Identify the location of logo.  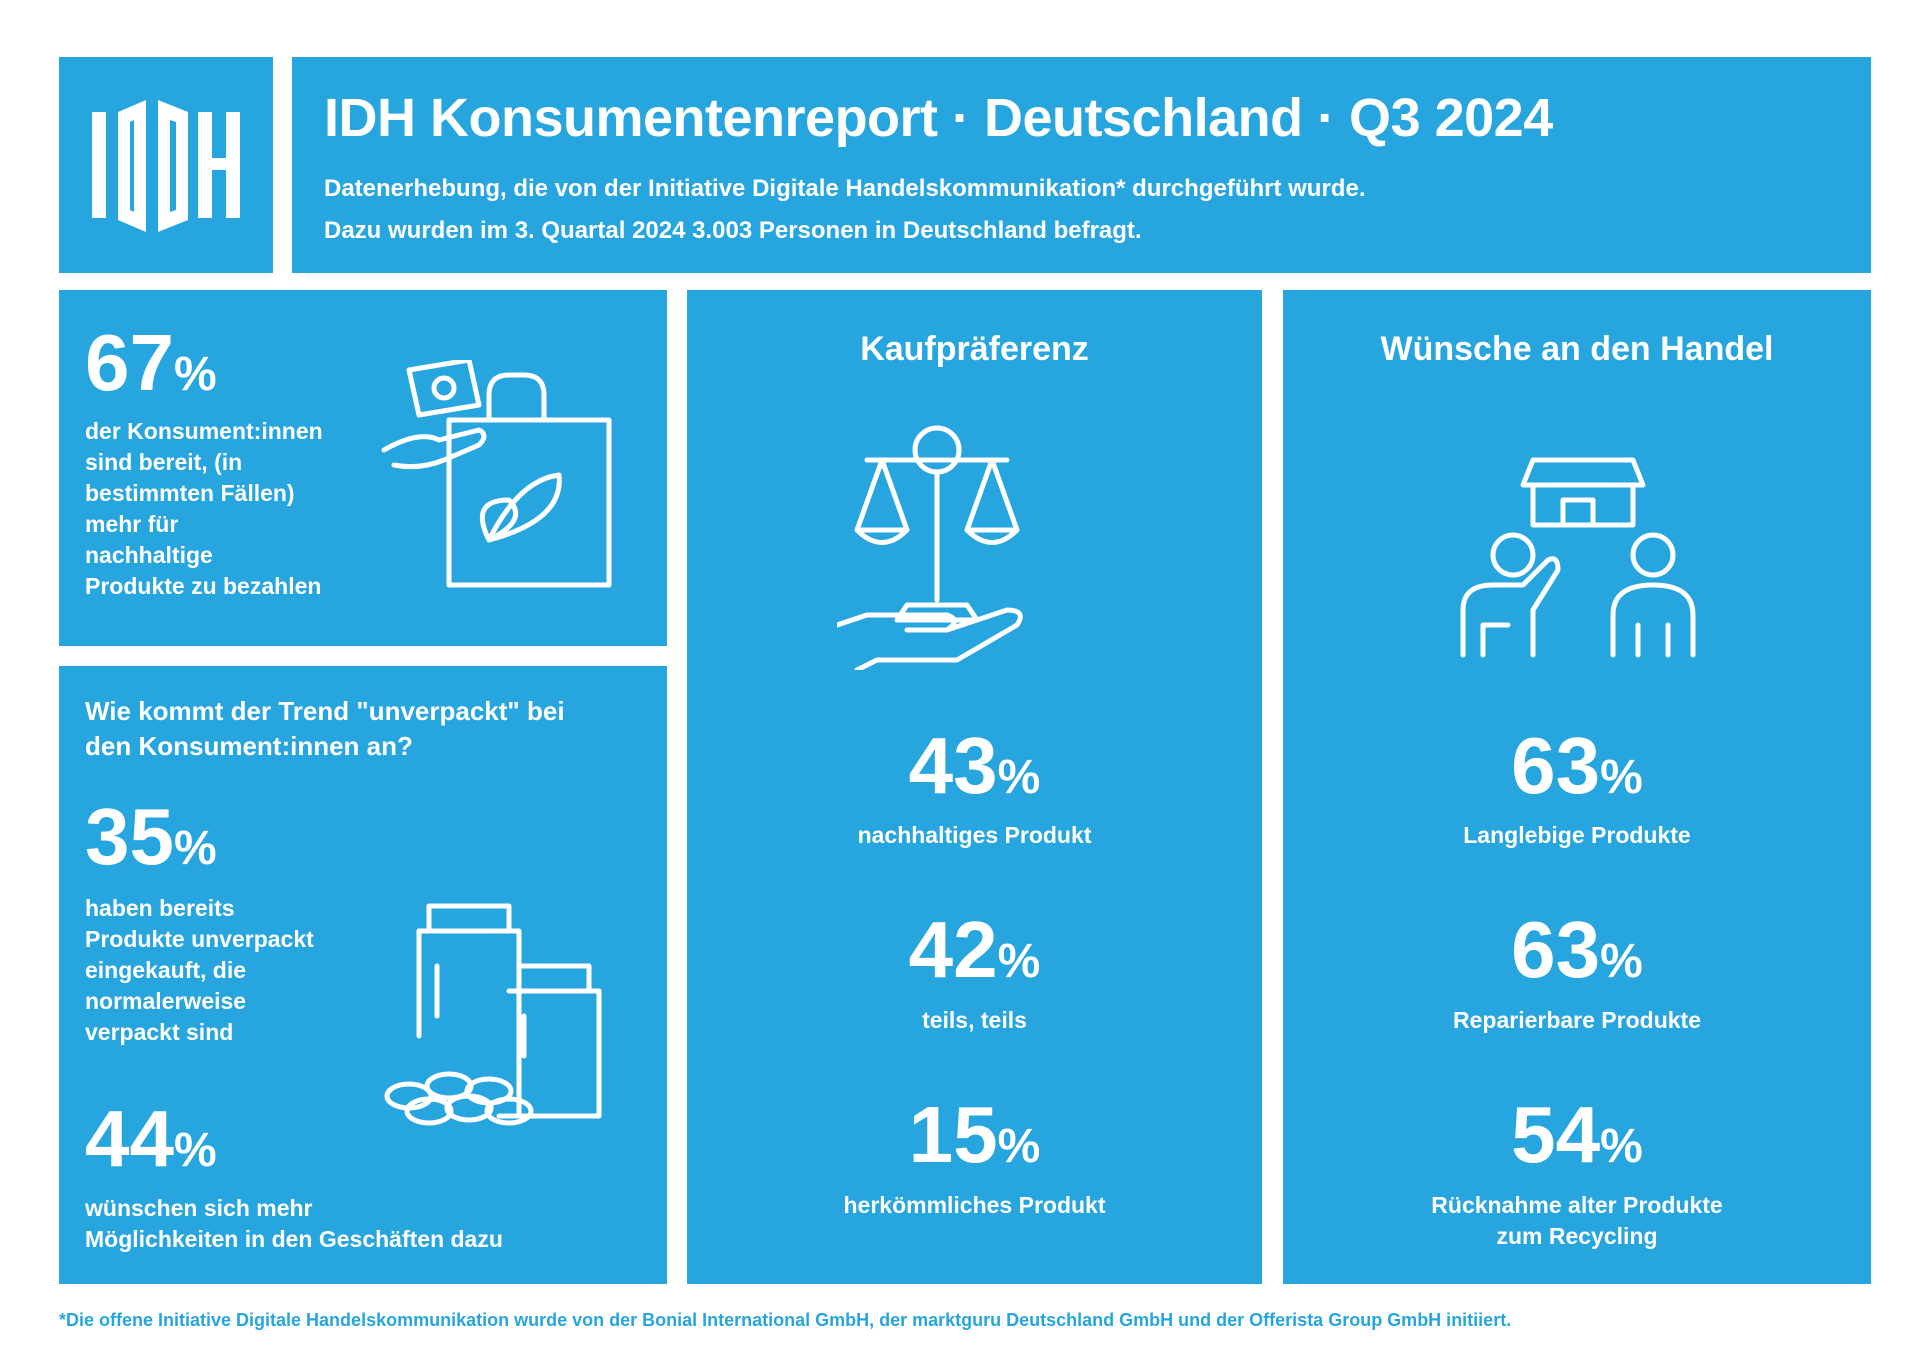
(166, 166).